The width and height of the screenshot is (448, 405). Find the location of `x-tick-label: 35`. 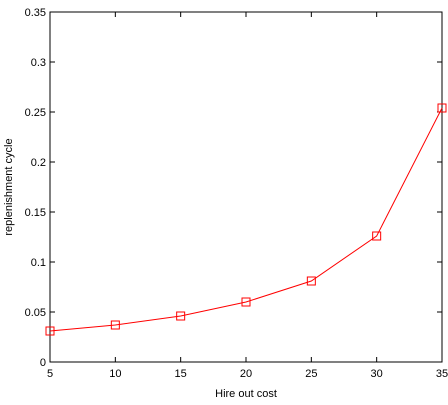

x-tick-label: 35 is located at coordinates (442, 374).